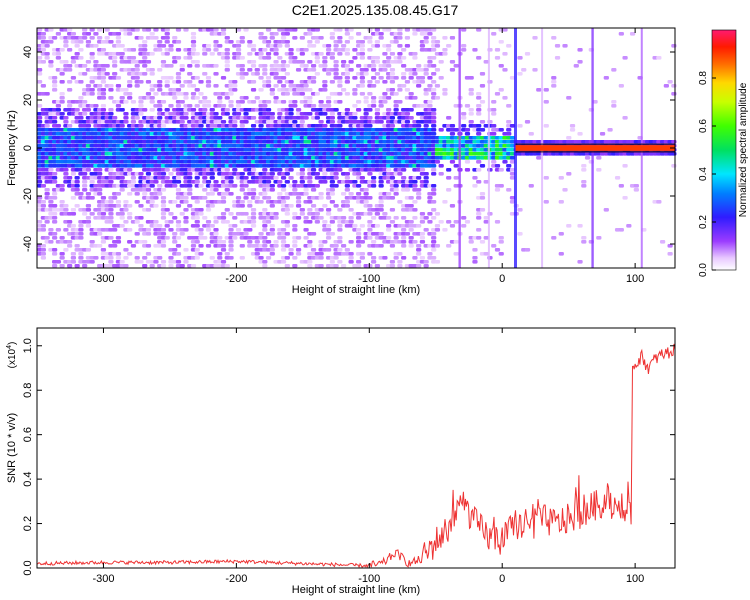 This screenshot has height=600, width=750. I want to click on colorbar-label: Normalized spectral amplitude, so click(743, 149).